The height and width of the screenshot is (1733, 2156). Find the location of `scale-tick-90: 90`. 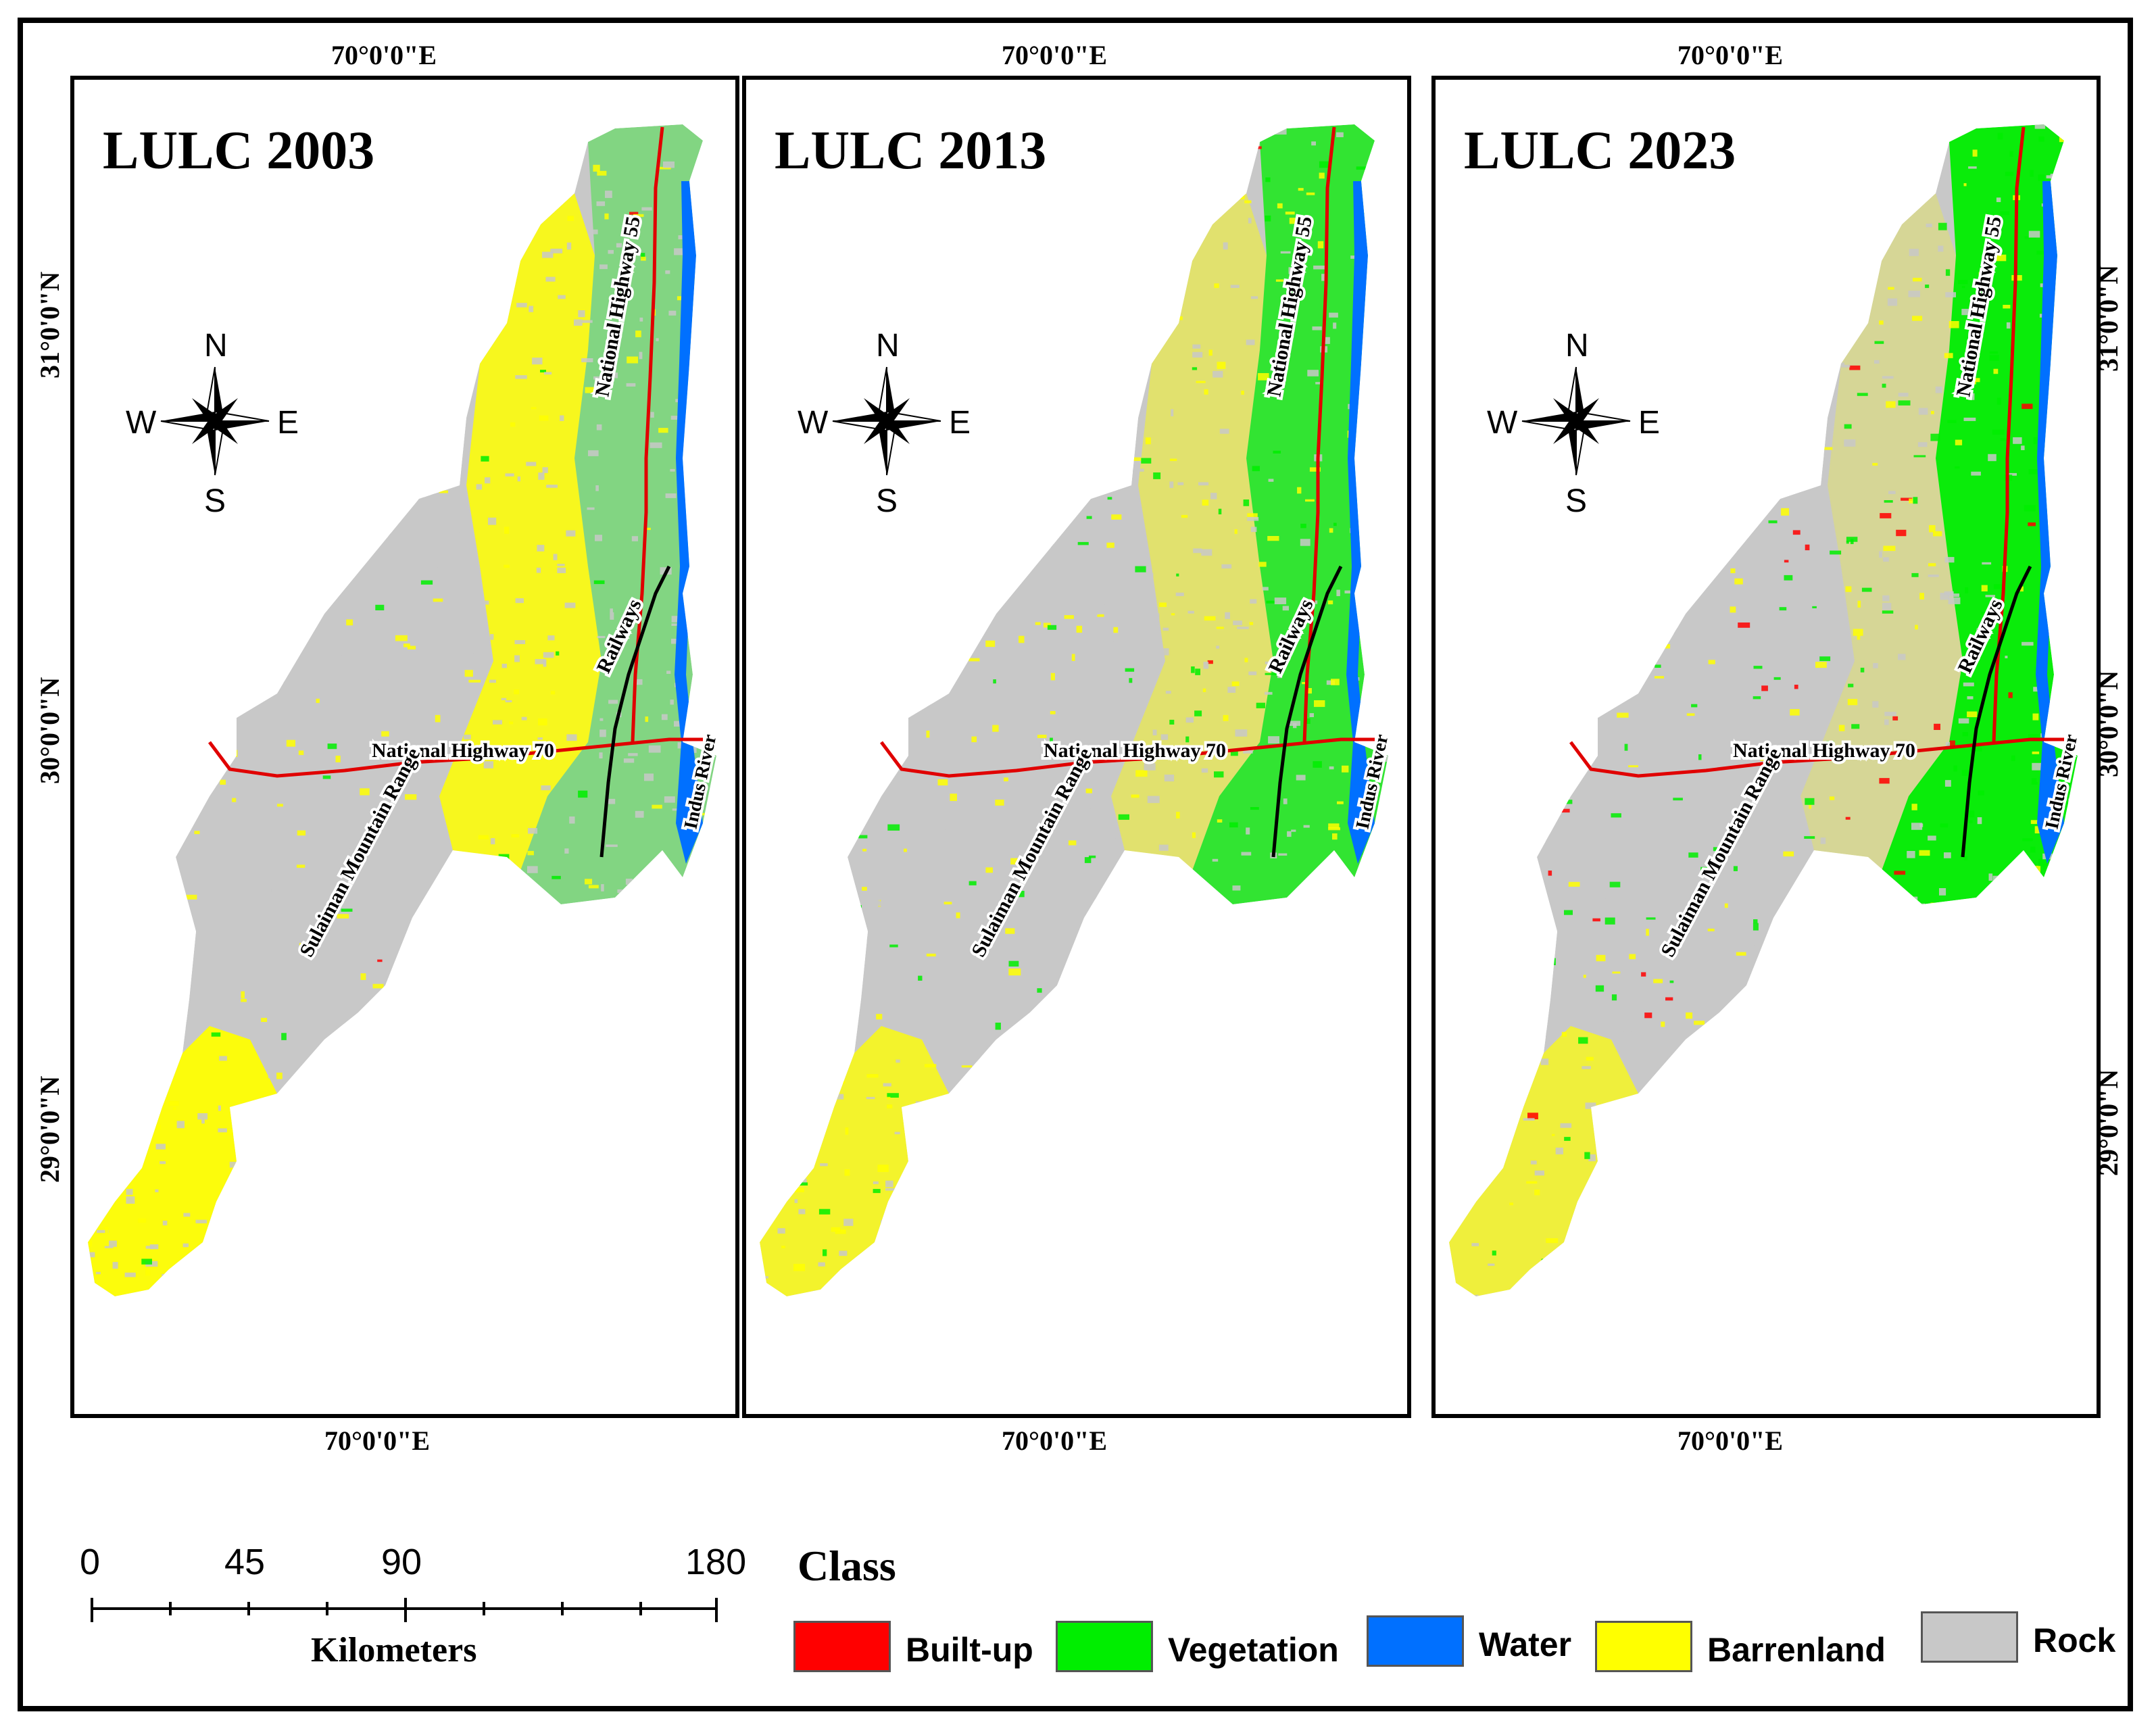

scale-tick-90: 90 is located at coordinates (402, 1562).